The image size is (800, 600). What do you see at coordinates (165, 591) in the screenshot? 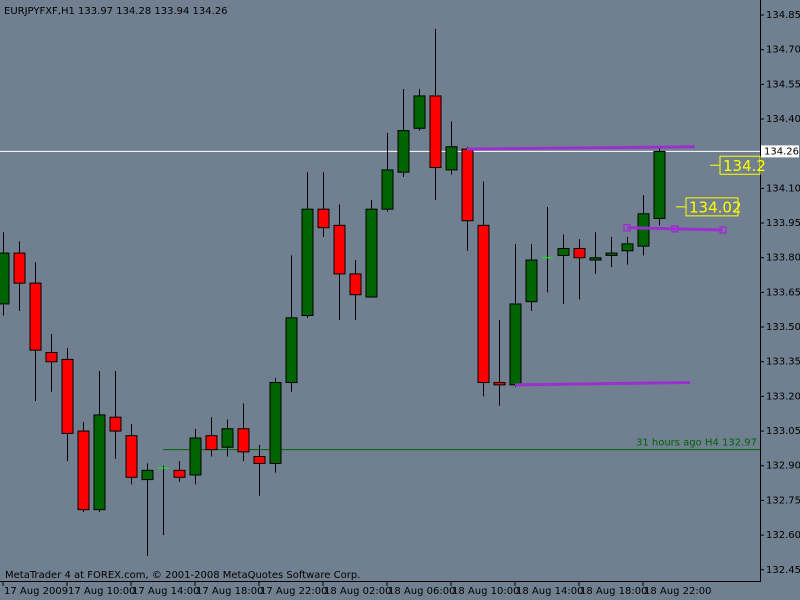
I see `x-tick-label: 17 Aug 14:00` at bounding box center [165, 591].